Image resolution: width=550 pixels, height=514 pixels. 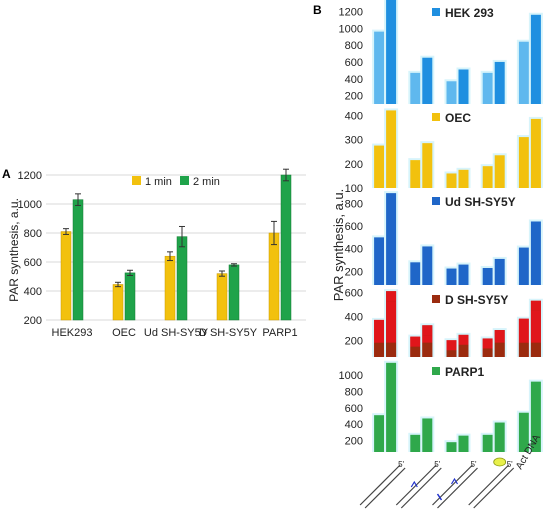 What do you see at coordinates (228, 333) in the screenshot?
I see `x-tick-label: D SH-SY5Y` at bounding box center [228, 333].